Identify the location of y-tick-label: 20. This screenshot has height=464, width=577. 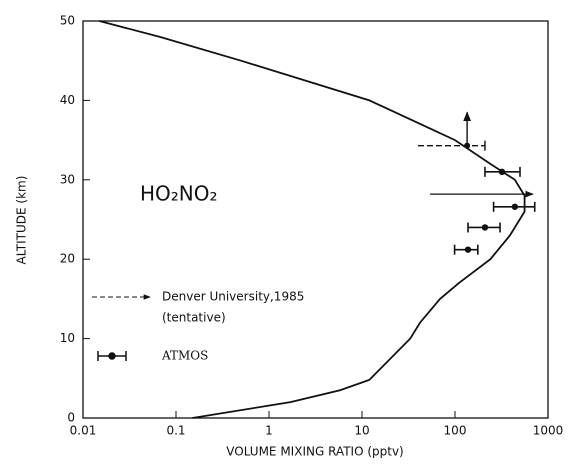
(67, 259).